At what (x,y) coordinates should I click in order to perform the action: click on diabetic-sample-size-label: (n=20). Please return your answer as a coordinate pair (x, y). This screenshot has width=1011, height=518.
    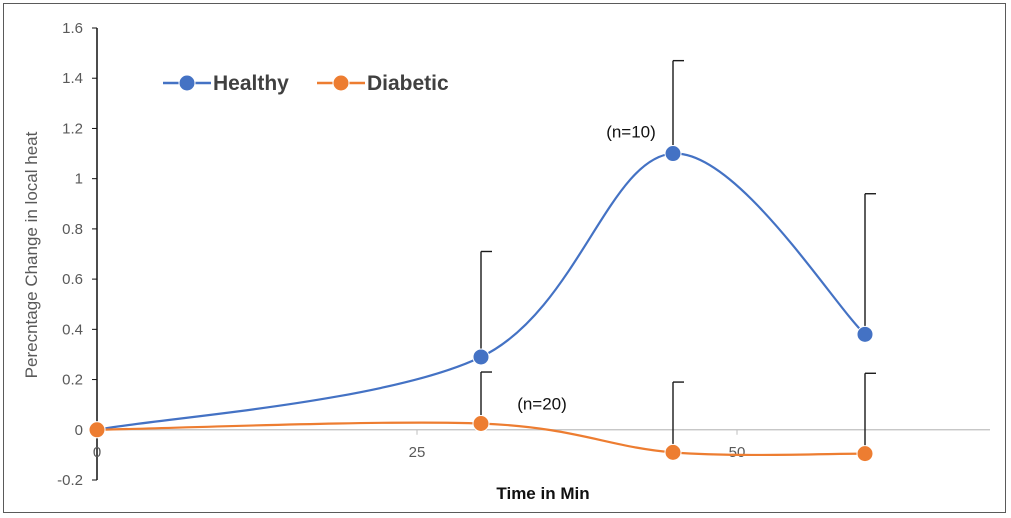
    Looking at the image, I should click on (542, 404).